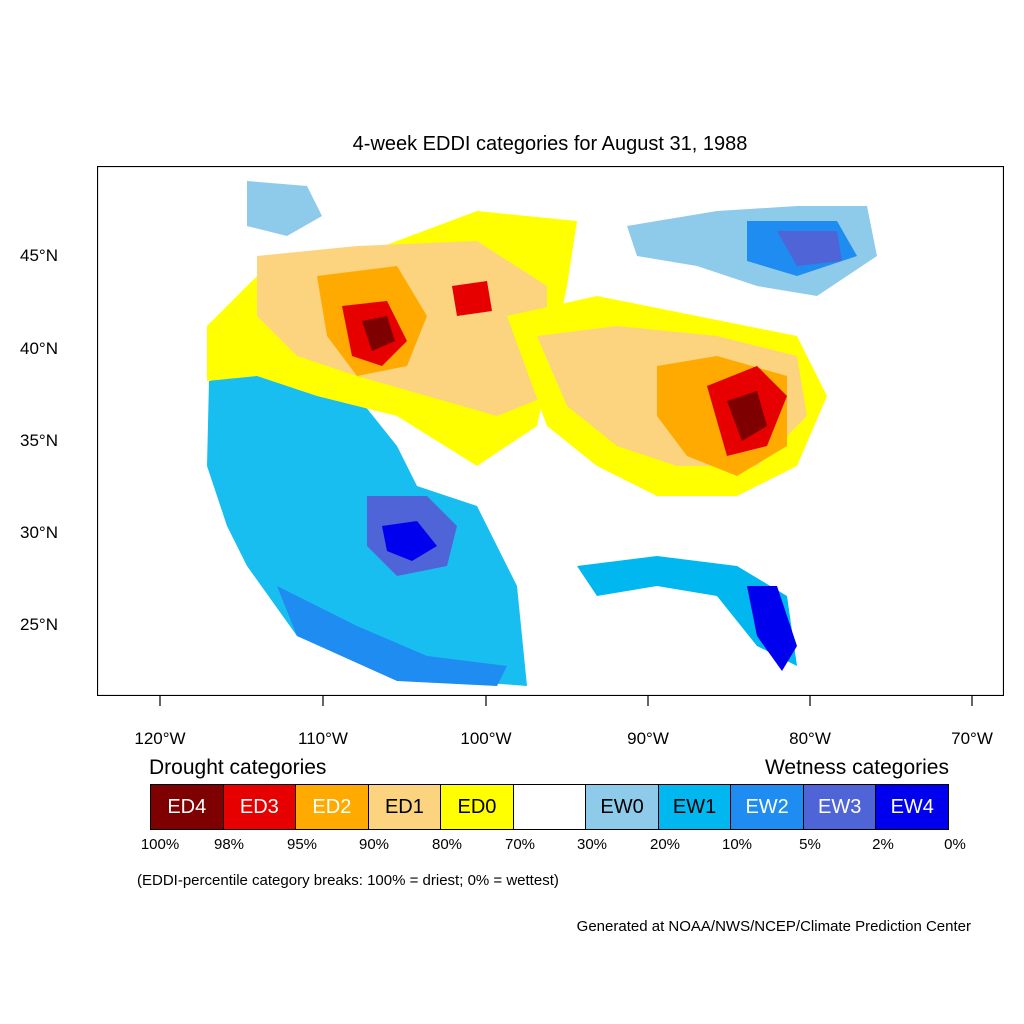 Image resolution: width=1024 pixels, height=1024 pixels. I want to click on lat-label-45: 45°N, so click(39, 255).